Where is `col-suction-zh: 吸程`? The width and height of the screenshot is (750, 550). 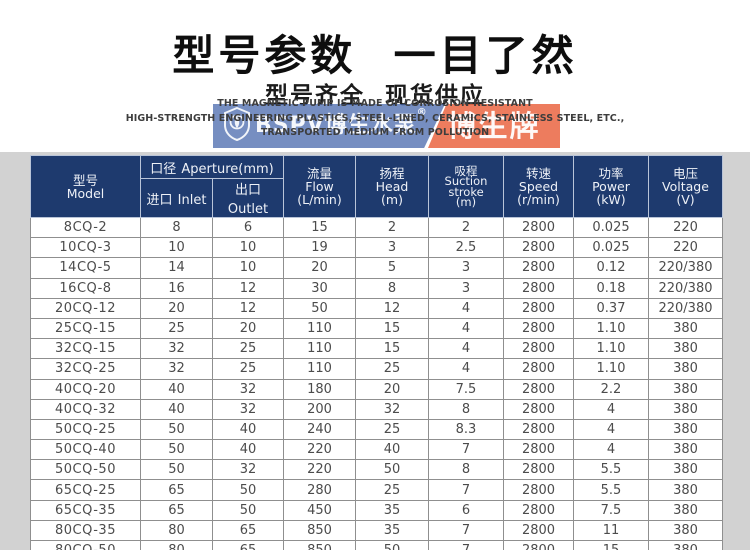 col-suction-zh: 吸程 is located at coordinates (466, 170).